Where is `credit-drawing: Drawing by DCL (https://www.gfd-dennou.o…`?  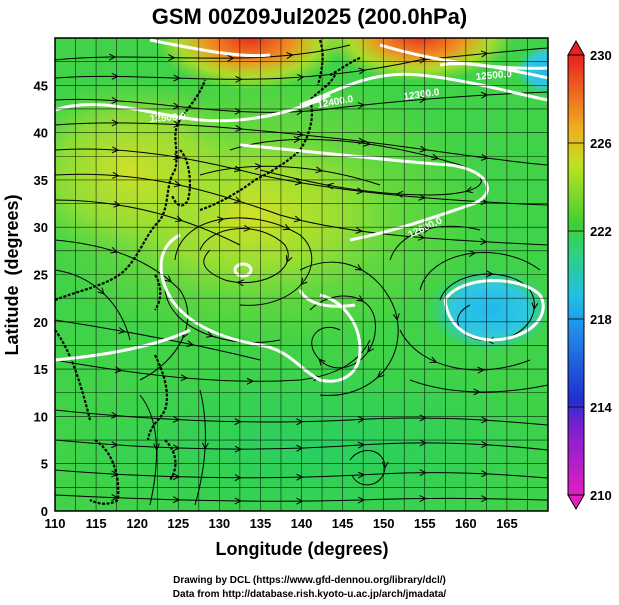 credit-drawing: Drawing by DCL (https://www.gfd-dennou.o… is located at coordinates (309, 580).